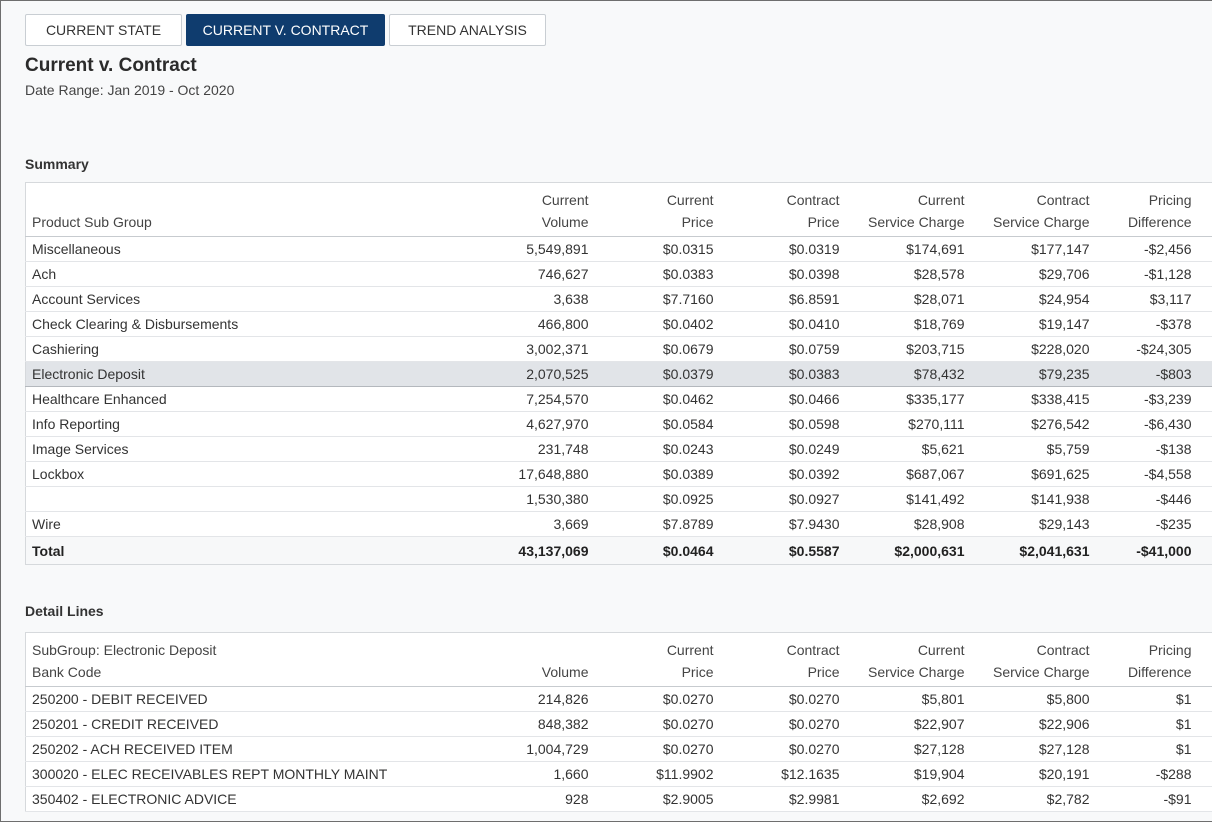  I want to click on table-cell: -$91, so click(1158, 799).